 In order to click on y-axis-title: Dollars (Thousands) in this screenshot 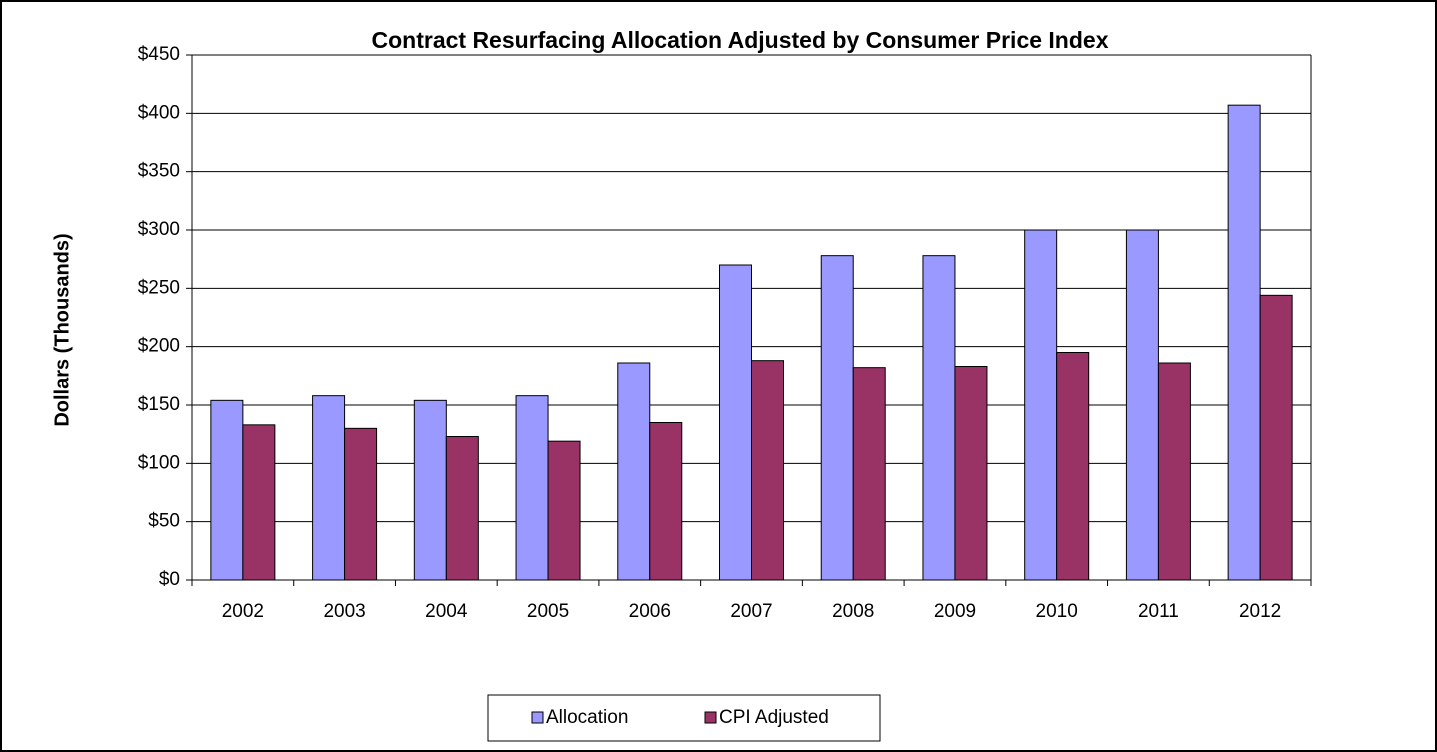, I will do `click(62, 329)`.